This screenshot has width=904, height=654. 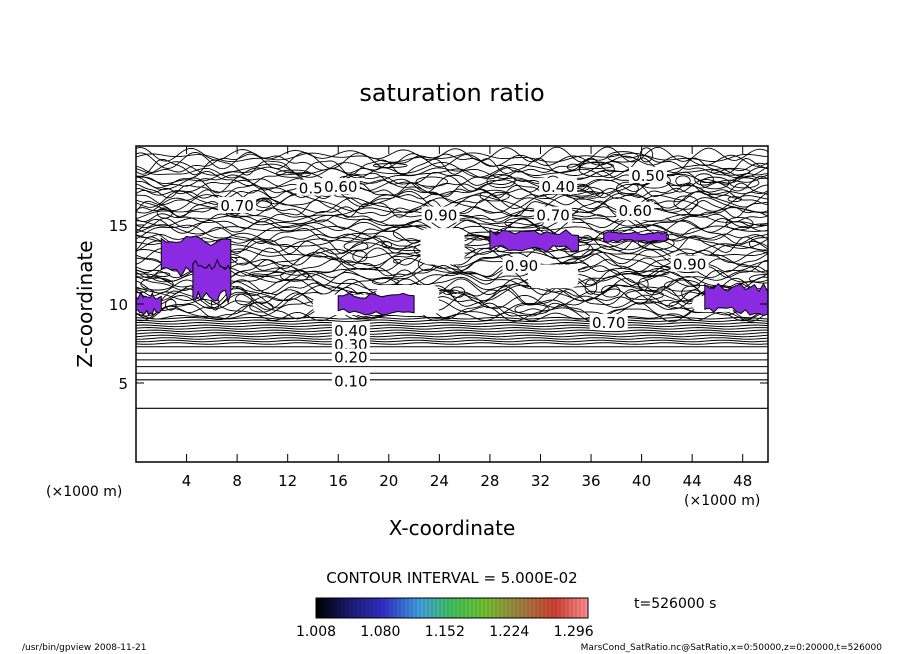 I want to click on x-tick-label: 20, so click(x=388, y=481).